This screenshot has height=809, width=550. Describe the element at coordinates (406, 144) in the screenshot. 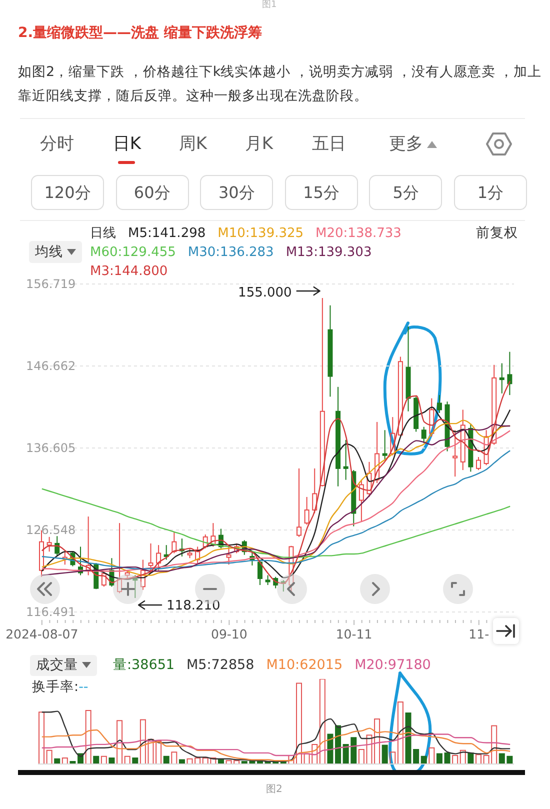

I see `text: 更多` at that location.